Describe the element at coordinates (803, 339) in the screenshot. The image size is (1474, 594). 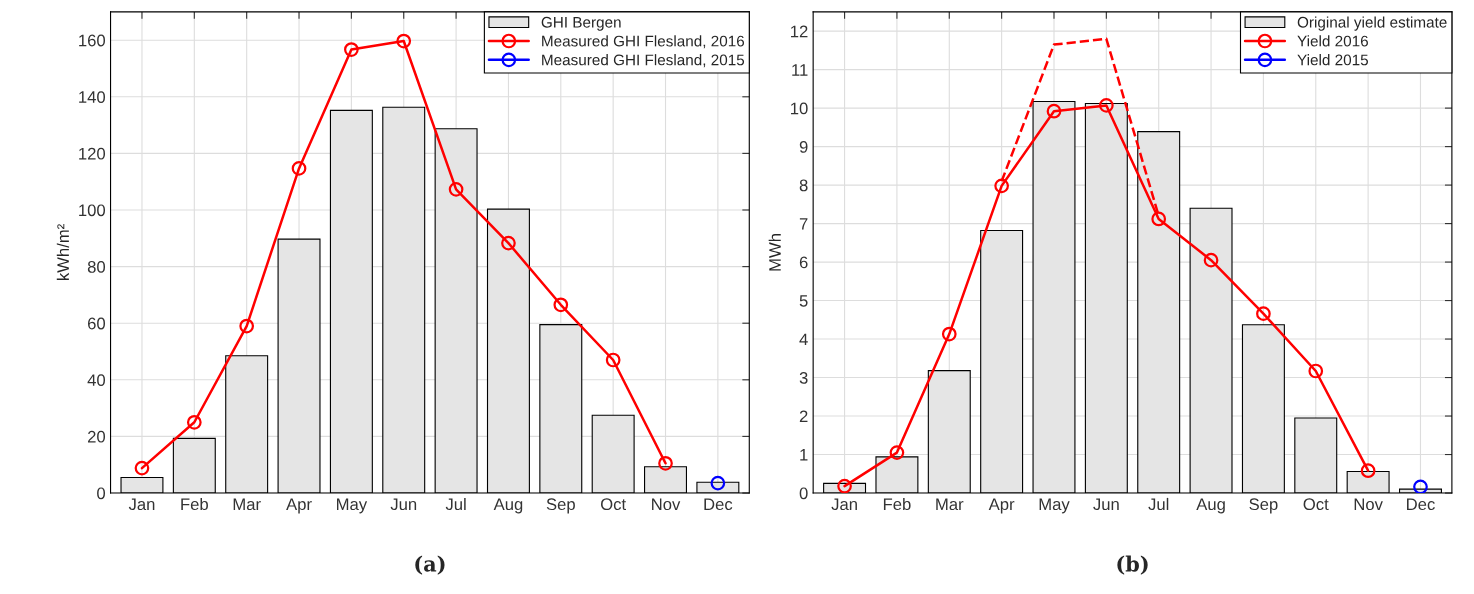
I see `y-tick-label: 4` at that location.